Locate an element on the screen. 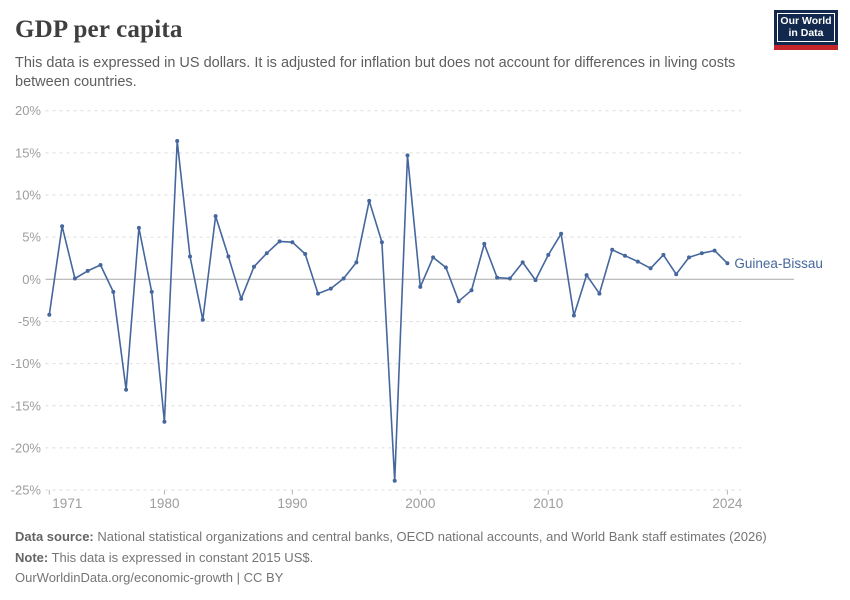 Image resolution: width=850 pixels, height=600 pixels. y-axis-label: 20% is located at coordinates (28, 110).